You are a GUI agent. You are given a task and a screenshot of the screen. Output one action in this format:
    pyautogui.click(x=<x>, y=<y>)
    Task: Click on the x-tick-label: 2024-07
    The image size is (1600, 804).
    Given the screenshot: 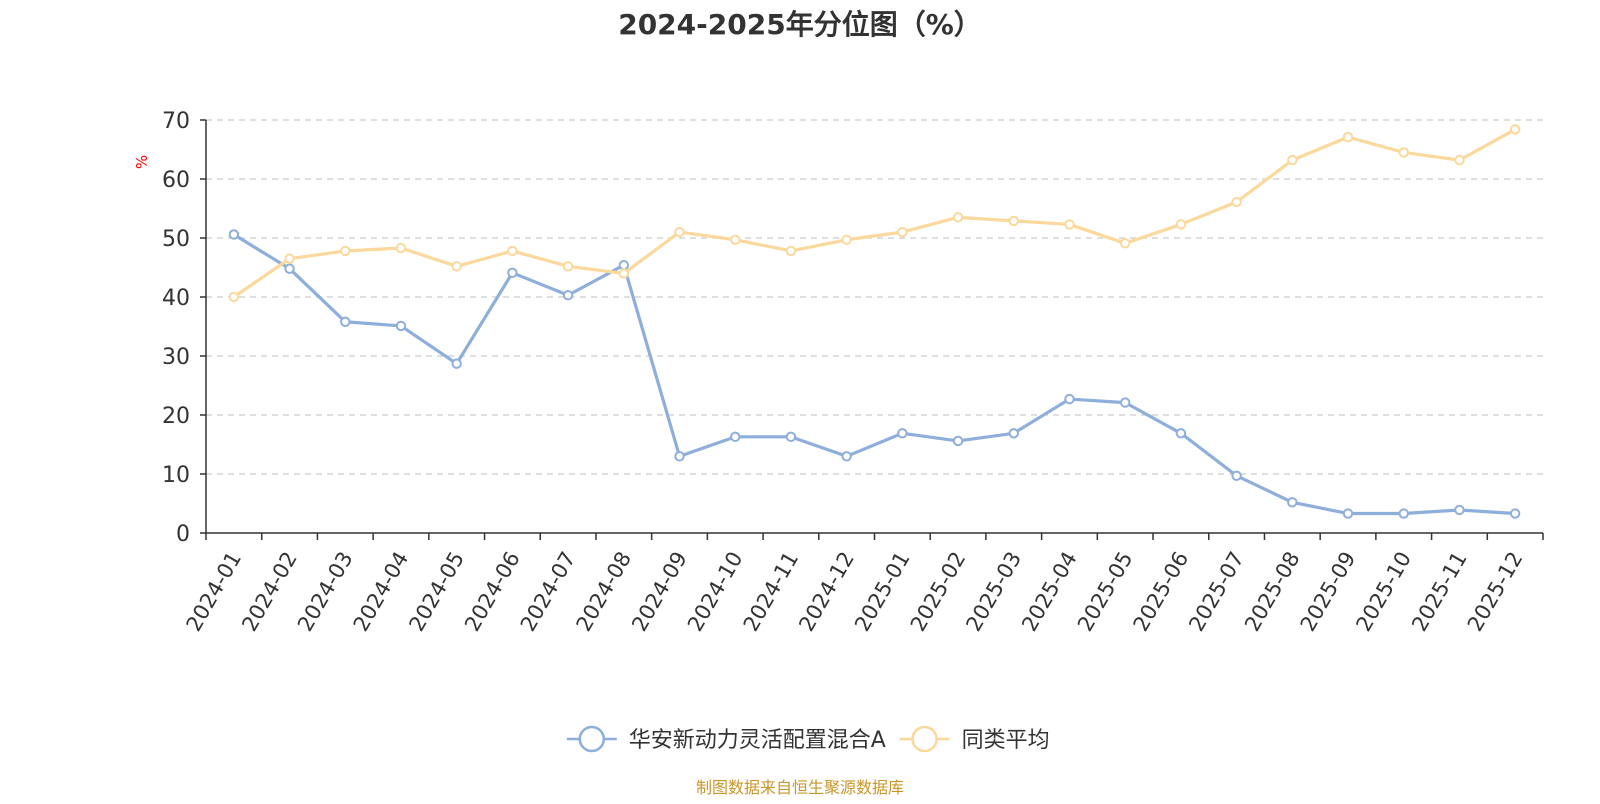 What is the action you would take?
    pyautogui.click(x=548, y=592)
    